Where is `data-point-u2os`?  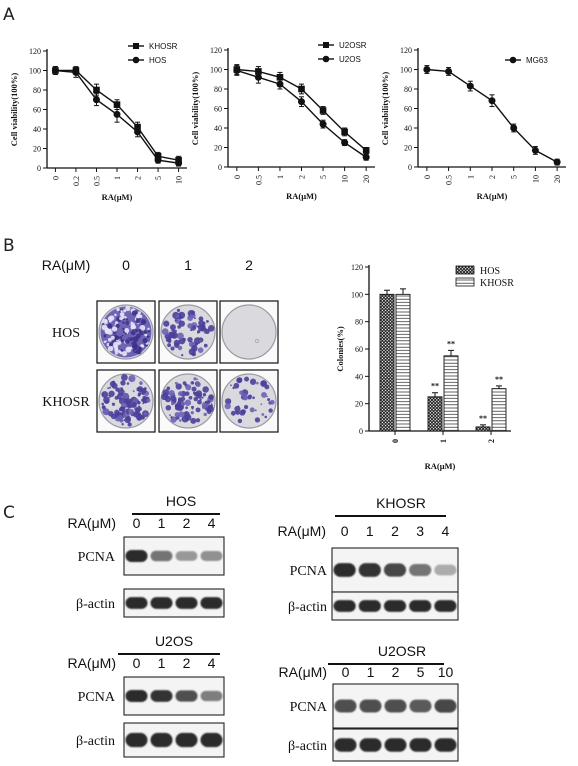 data-point-u2os is located at coordinates (280, 84).